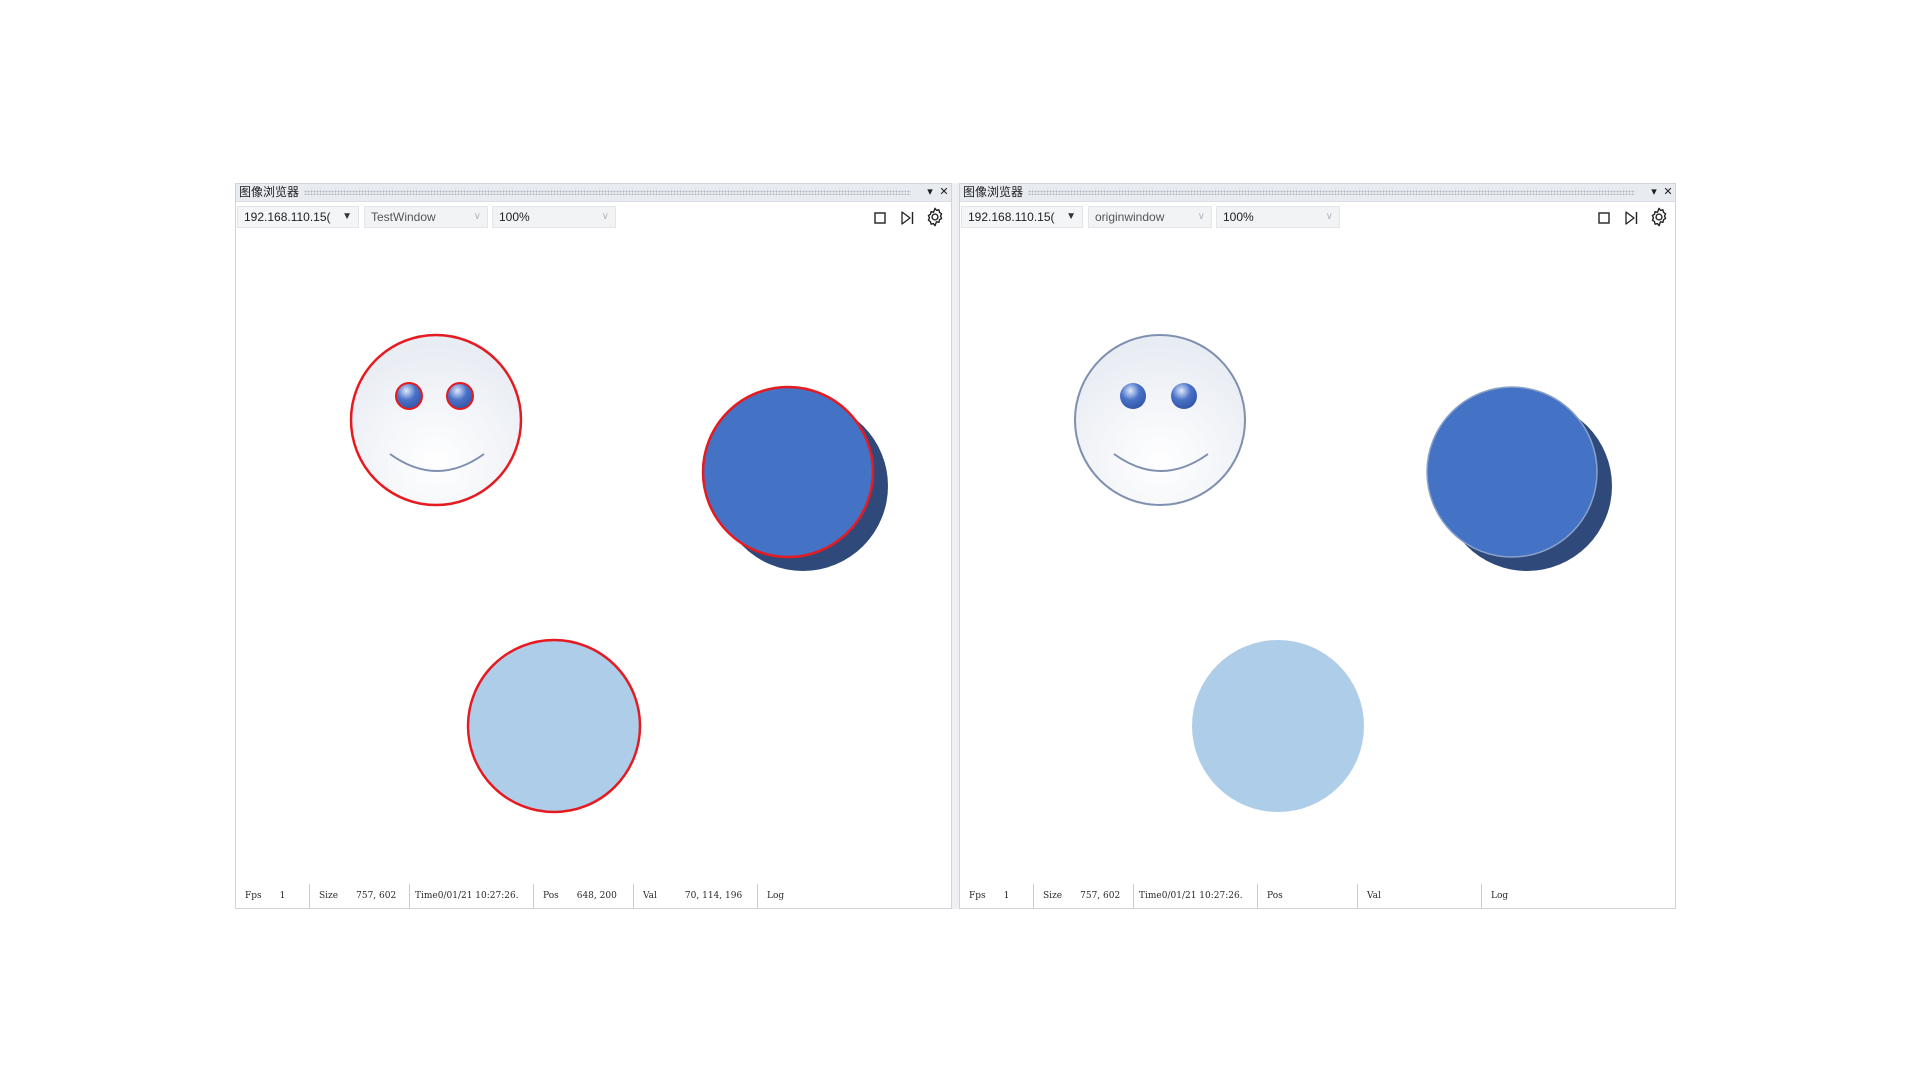 Image resolution: width=1920 pixels, height=1080 pixels. Describe the element at coordinates (1307, 896) in the screenshot. I see `status-pos: Pos` at that location.